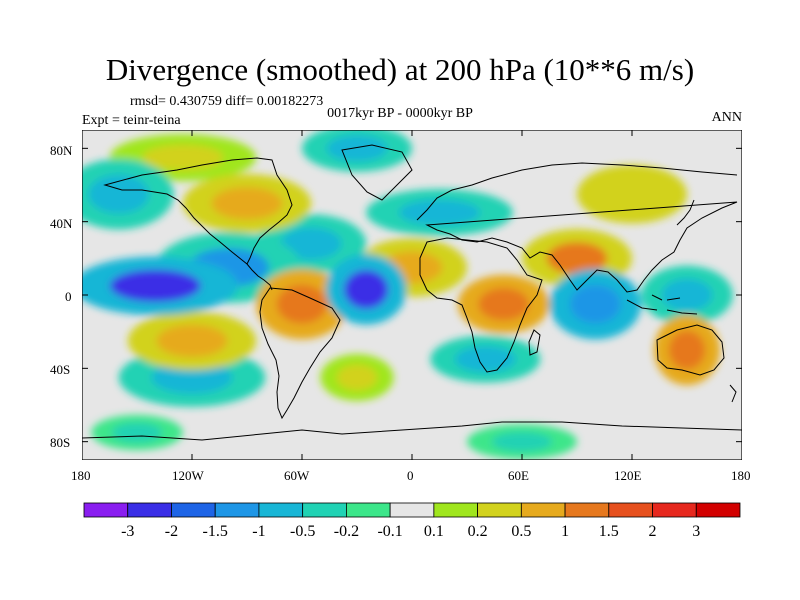 The height and width of the screenshot is (600, 800). Describe the element at coordinates (188, 475) in the screenshot. I see `x-tick-label: 120W` at that location.